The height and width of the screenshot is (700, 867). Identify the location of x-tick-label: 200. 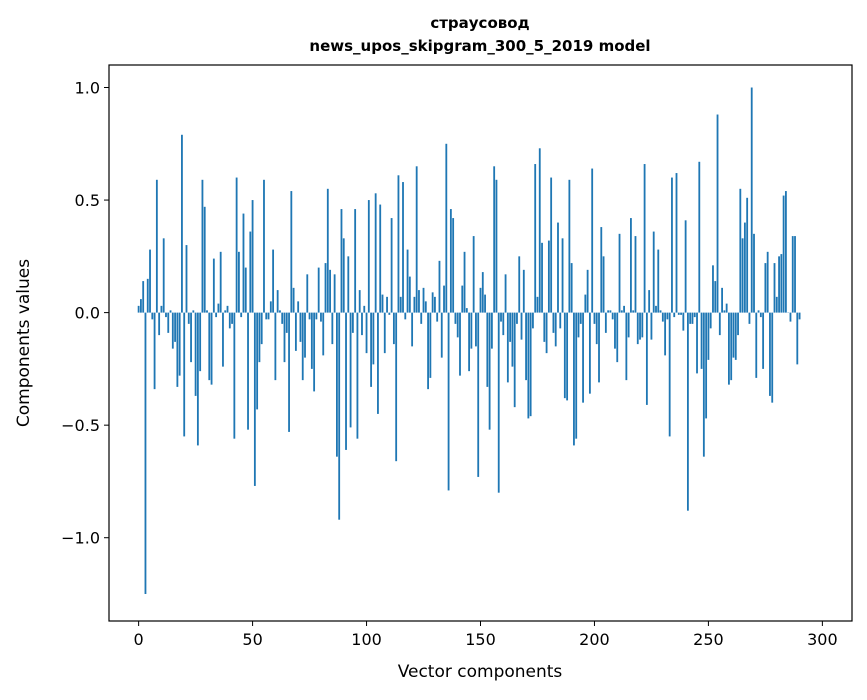
(594, 639).